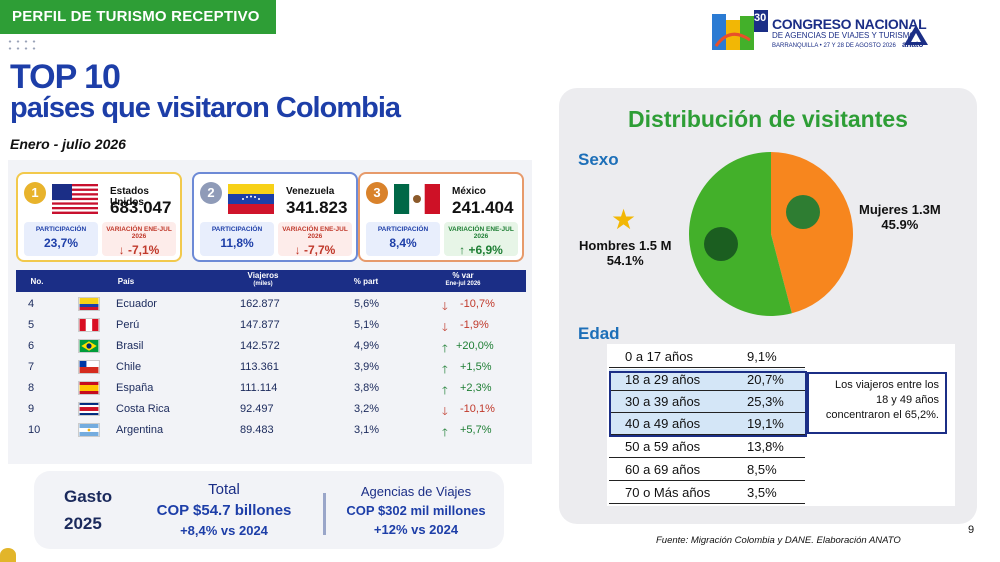 The image size is (1000, 562). Describe the element at coordinates (812, 233) in the screenshot. I see `pie-slice-mujeres` at that location.